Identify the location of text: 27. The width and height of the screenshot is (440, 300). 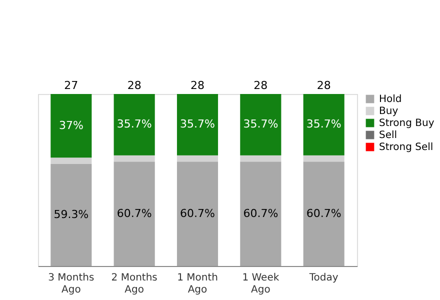
(71, 85).